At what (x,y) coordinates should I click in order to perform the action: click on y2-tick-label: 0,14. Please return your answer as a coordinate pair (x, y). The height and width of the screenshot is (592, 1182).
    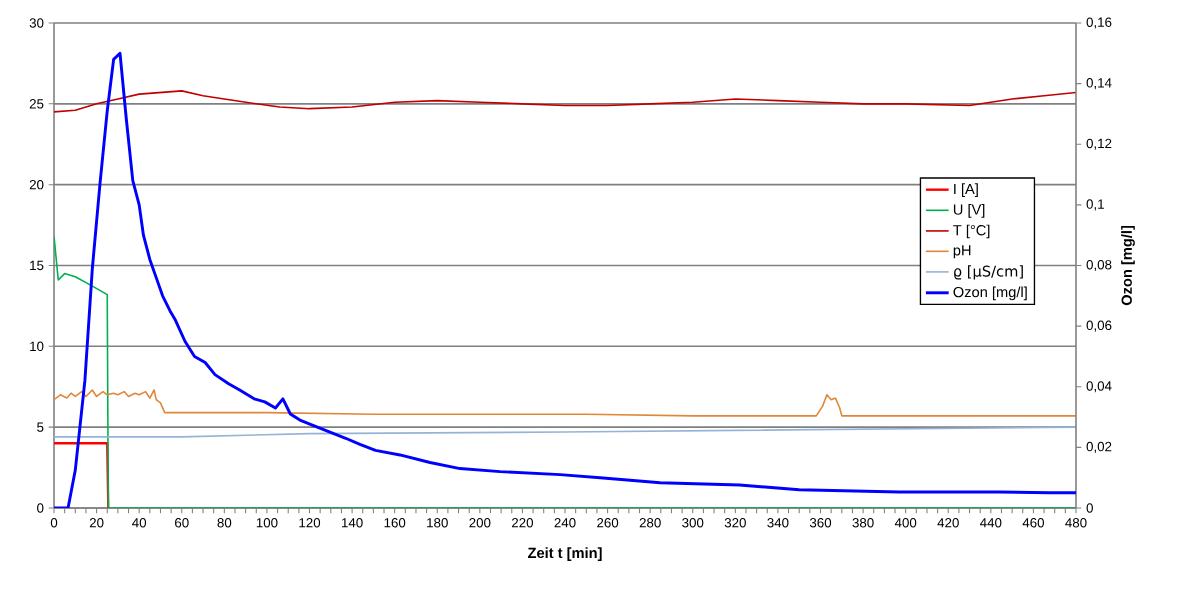
    Looking at the image, I should click on (1099, 84).